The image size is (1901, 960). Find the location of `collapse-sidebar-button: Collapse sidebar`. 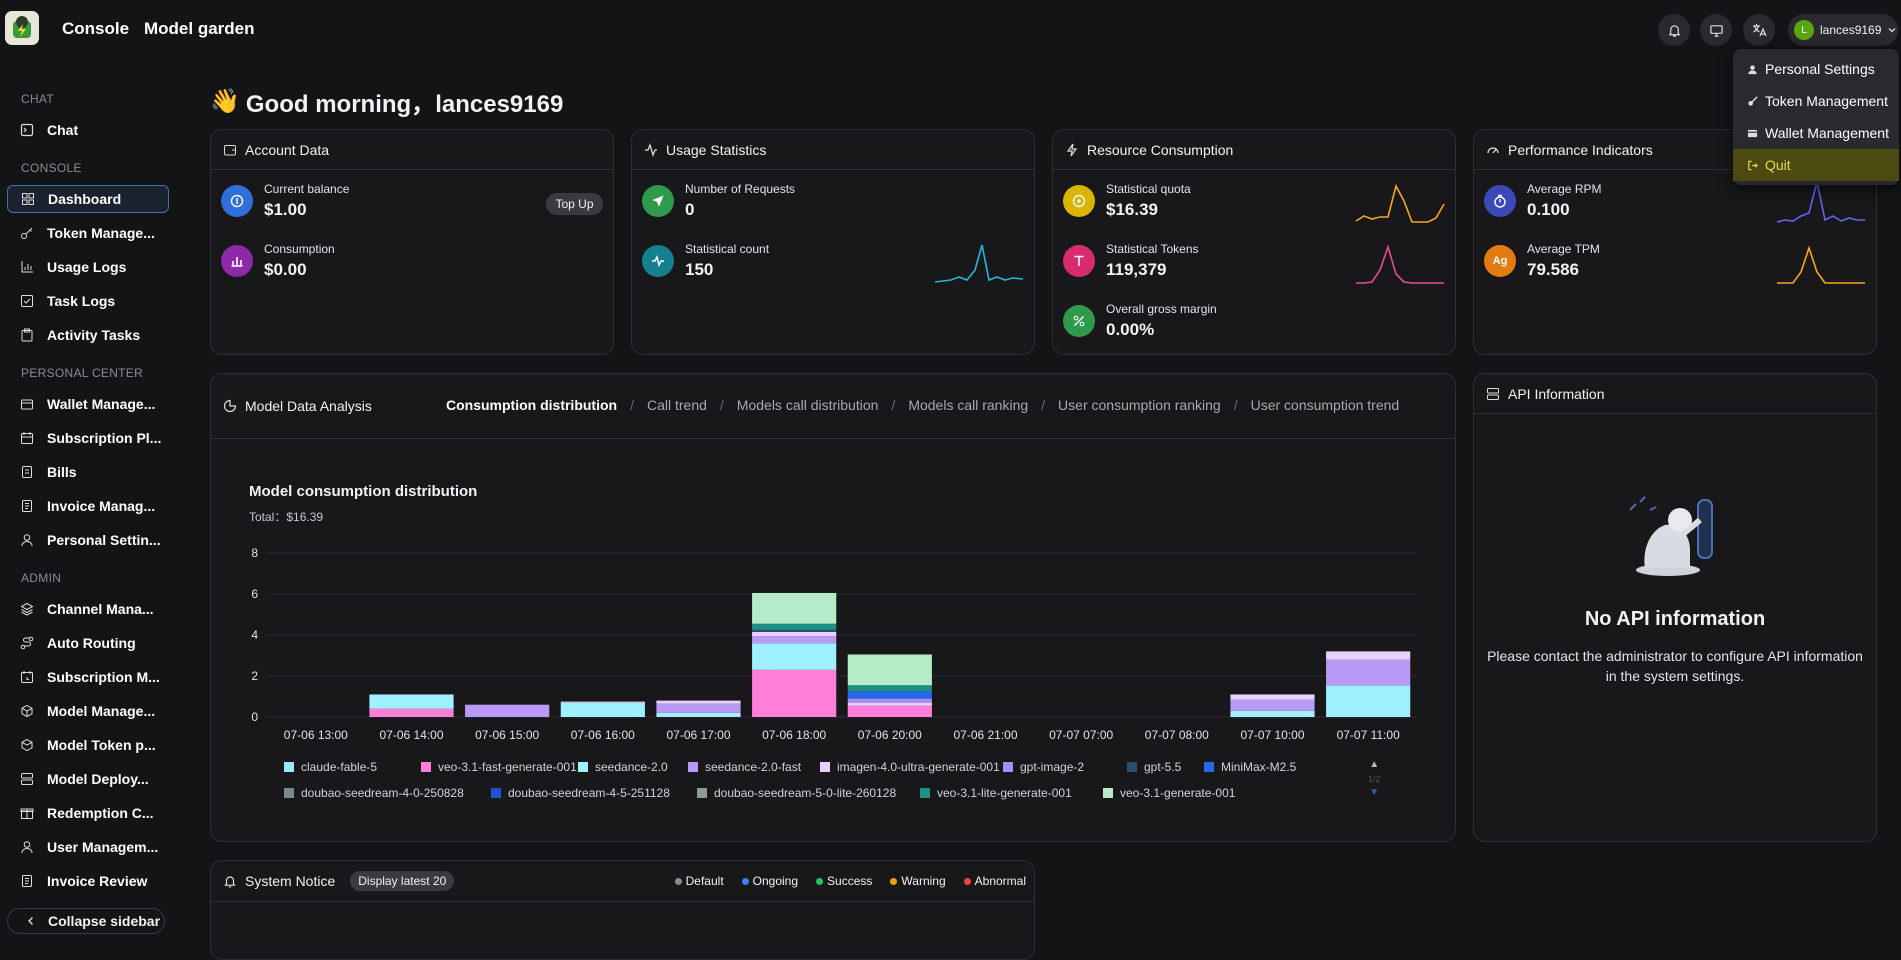

collapse-sidebar-button: Collapse sidebar is located at coordinates (86, 921).